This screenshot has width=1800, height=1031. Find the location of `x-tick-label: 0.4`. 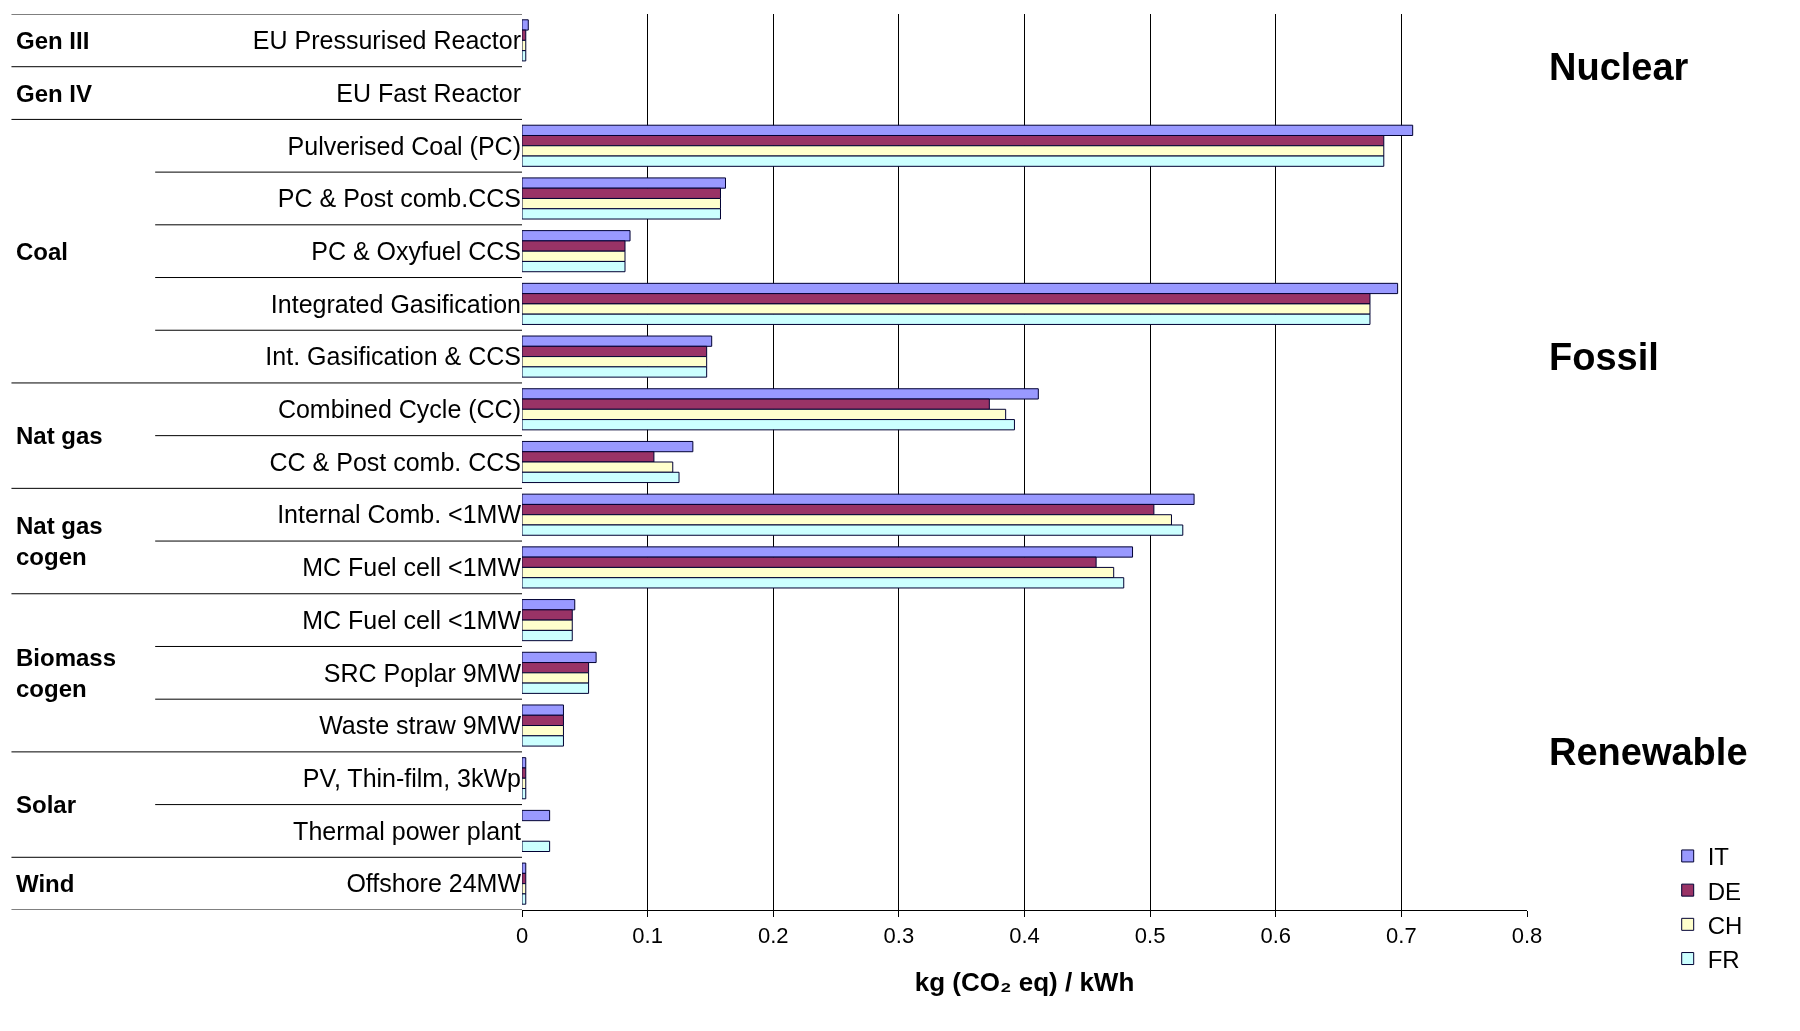

x-tick-label: 0.4 is located at coordinates (1024, 936).